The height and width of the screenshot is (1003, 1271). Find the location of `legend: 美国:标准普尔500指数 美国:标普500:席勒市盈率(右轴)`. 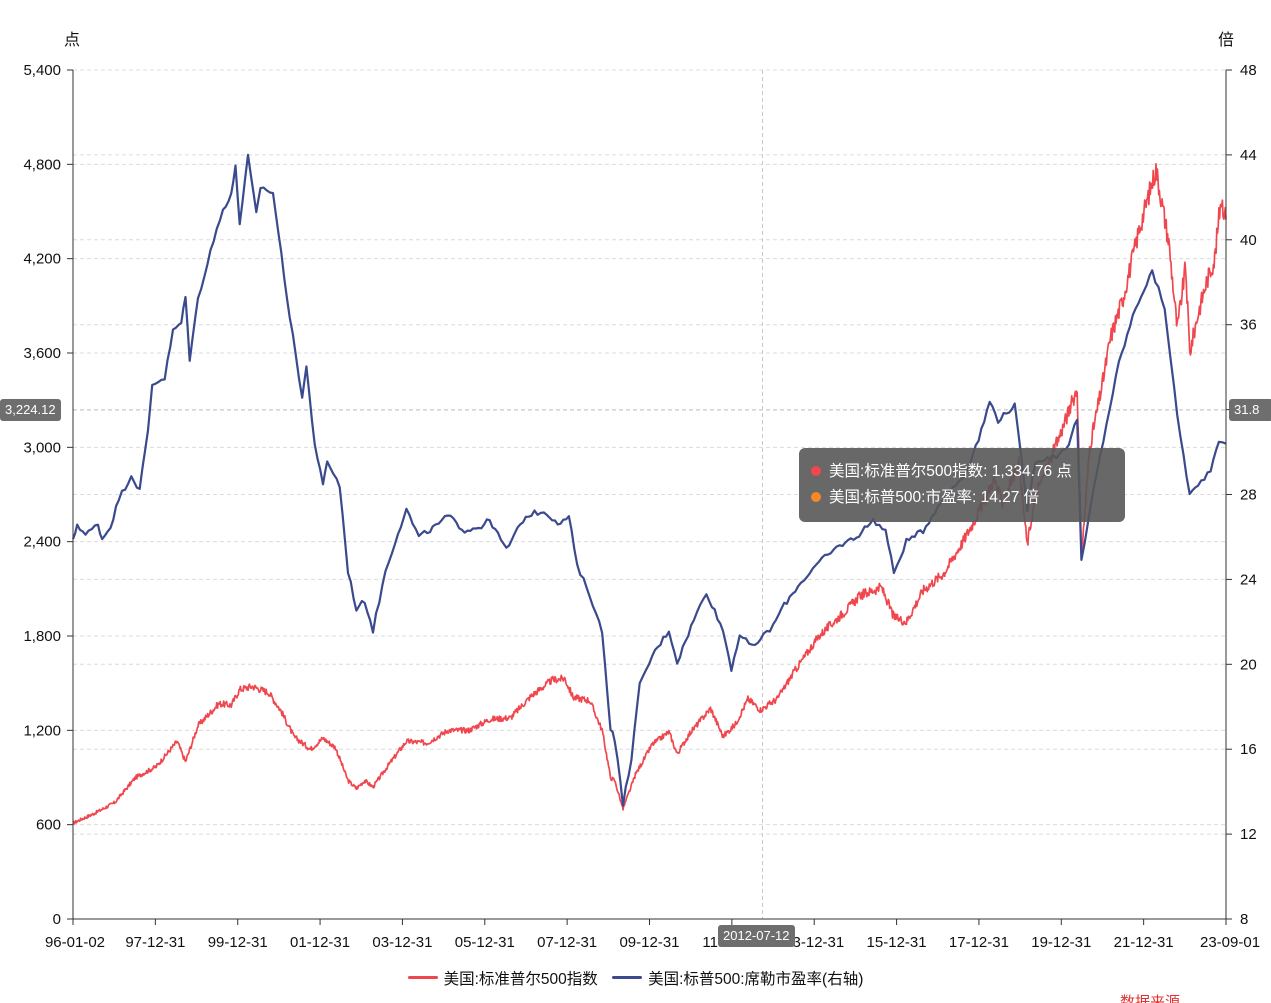

legend: 美国:标准普尔500指数 美国:标普500:席勒市盈率(右轴) is located at coordinates (635, 977).